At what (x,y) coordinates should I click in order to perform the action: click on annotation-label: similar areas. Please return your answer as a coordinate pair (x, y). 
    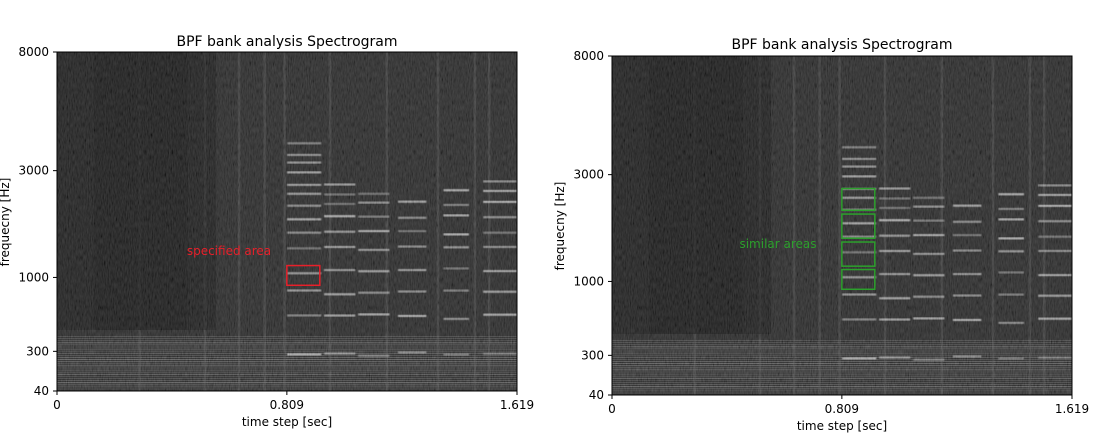
    Looking at the image, I should click on (777, 244).